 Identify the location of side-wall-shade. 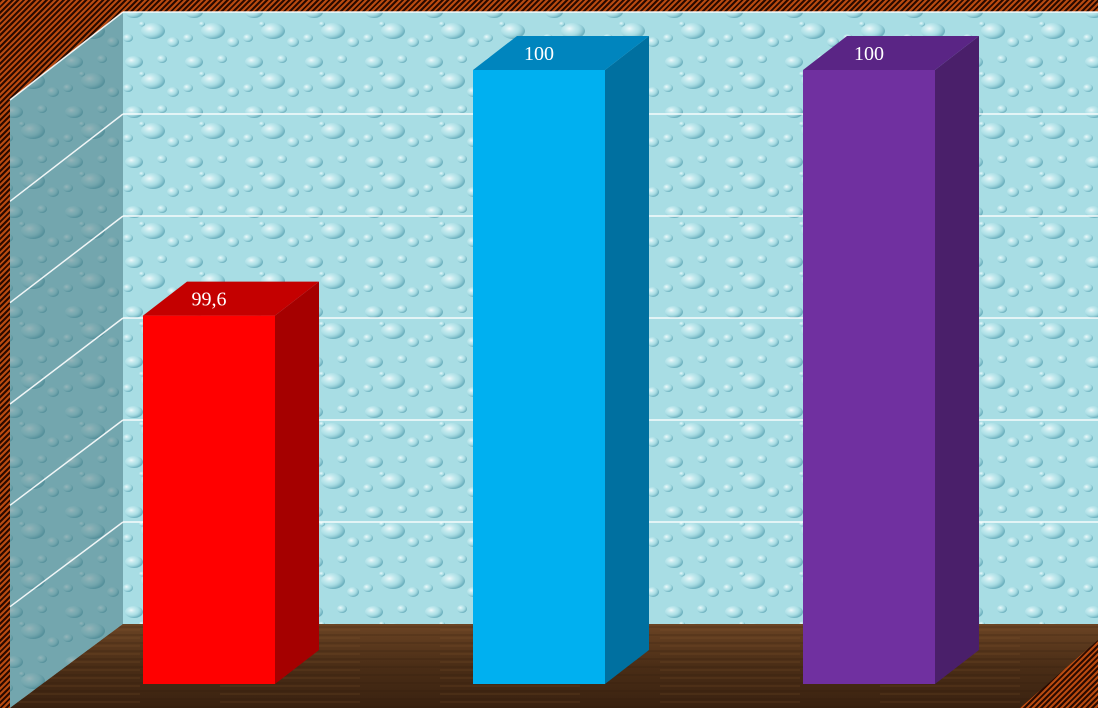
(66, 360).